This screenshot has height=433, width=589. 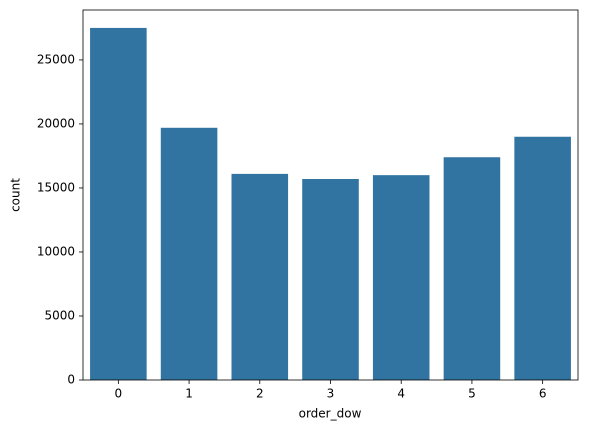 I want to click on y-tick-label: 15000, so click(x=56, y=187).